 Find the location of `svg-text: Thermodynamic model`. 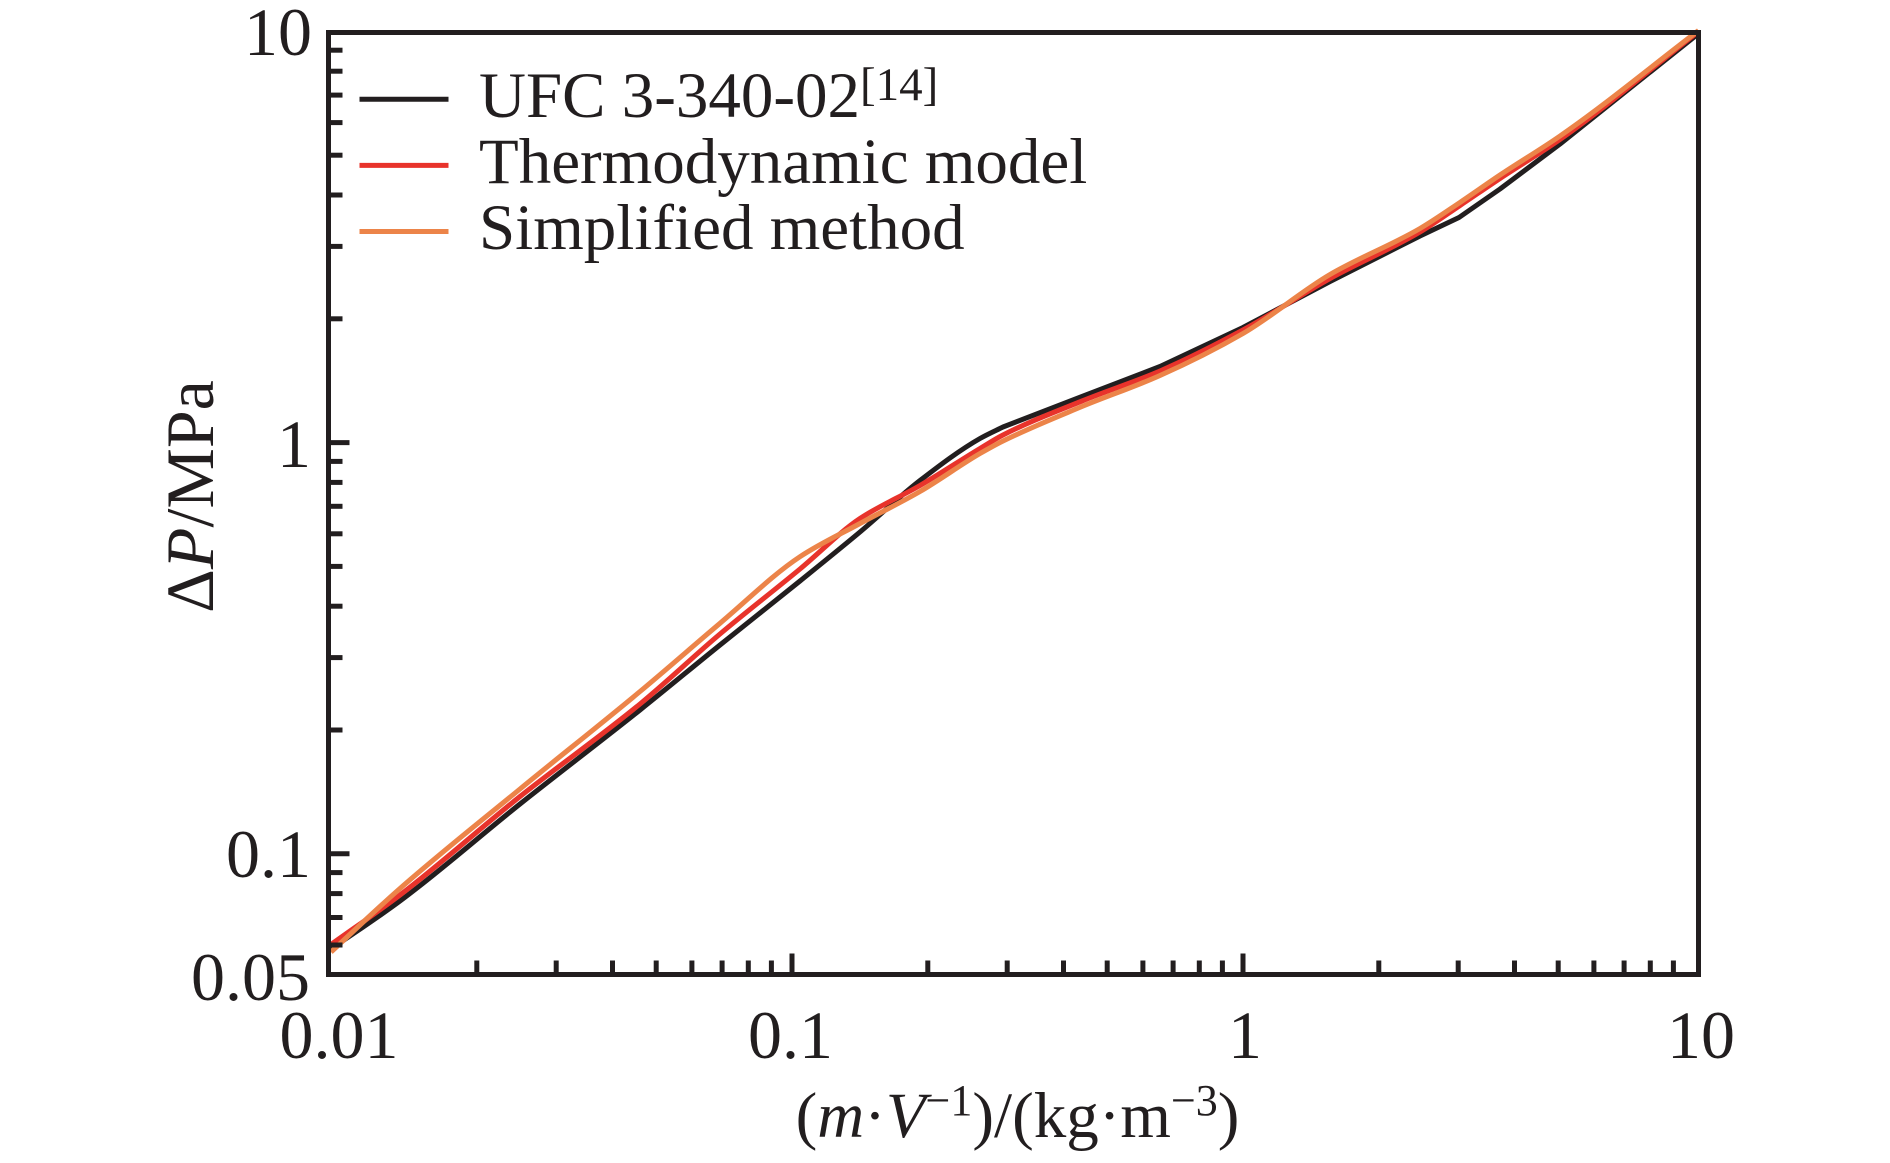

svg-text: Thermodynamic model is located at coordinates (783, 162).